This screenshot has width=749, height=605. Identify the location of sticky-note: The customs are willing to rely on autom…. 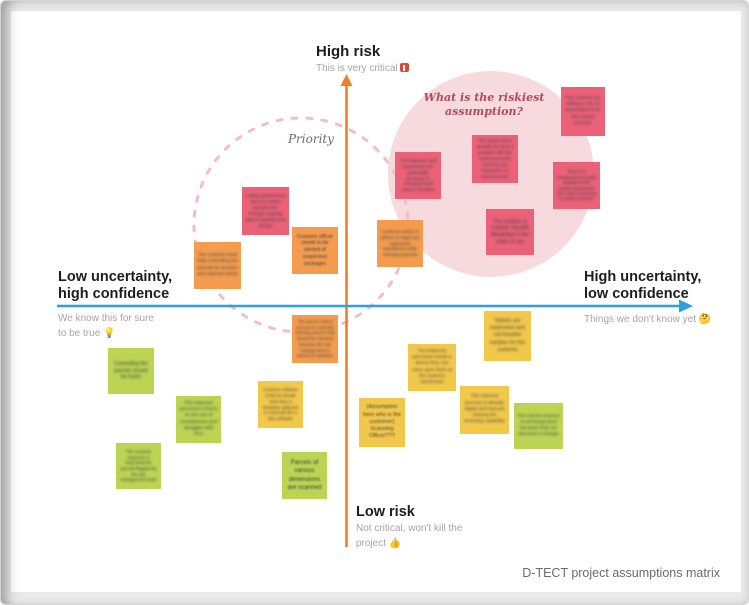
(583, 111).